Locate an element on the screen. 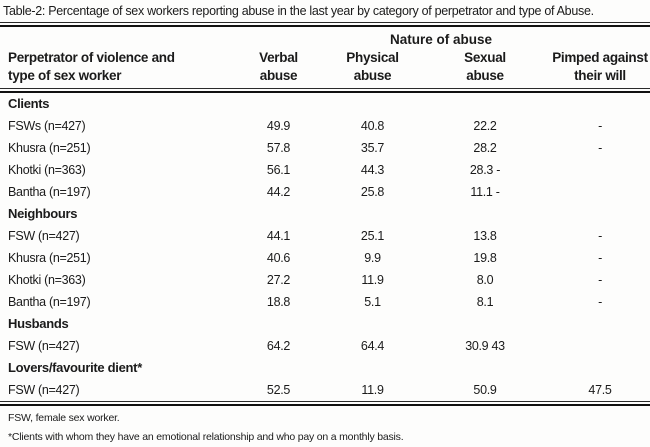 The width and height of the screenshot is (650, 447). table-row: FSW (n=427) 64.2 64.4 30.9 43 is located at coordinates (325, 346).